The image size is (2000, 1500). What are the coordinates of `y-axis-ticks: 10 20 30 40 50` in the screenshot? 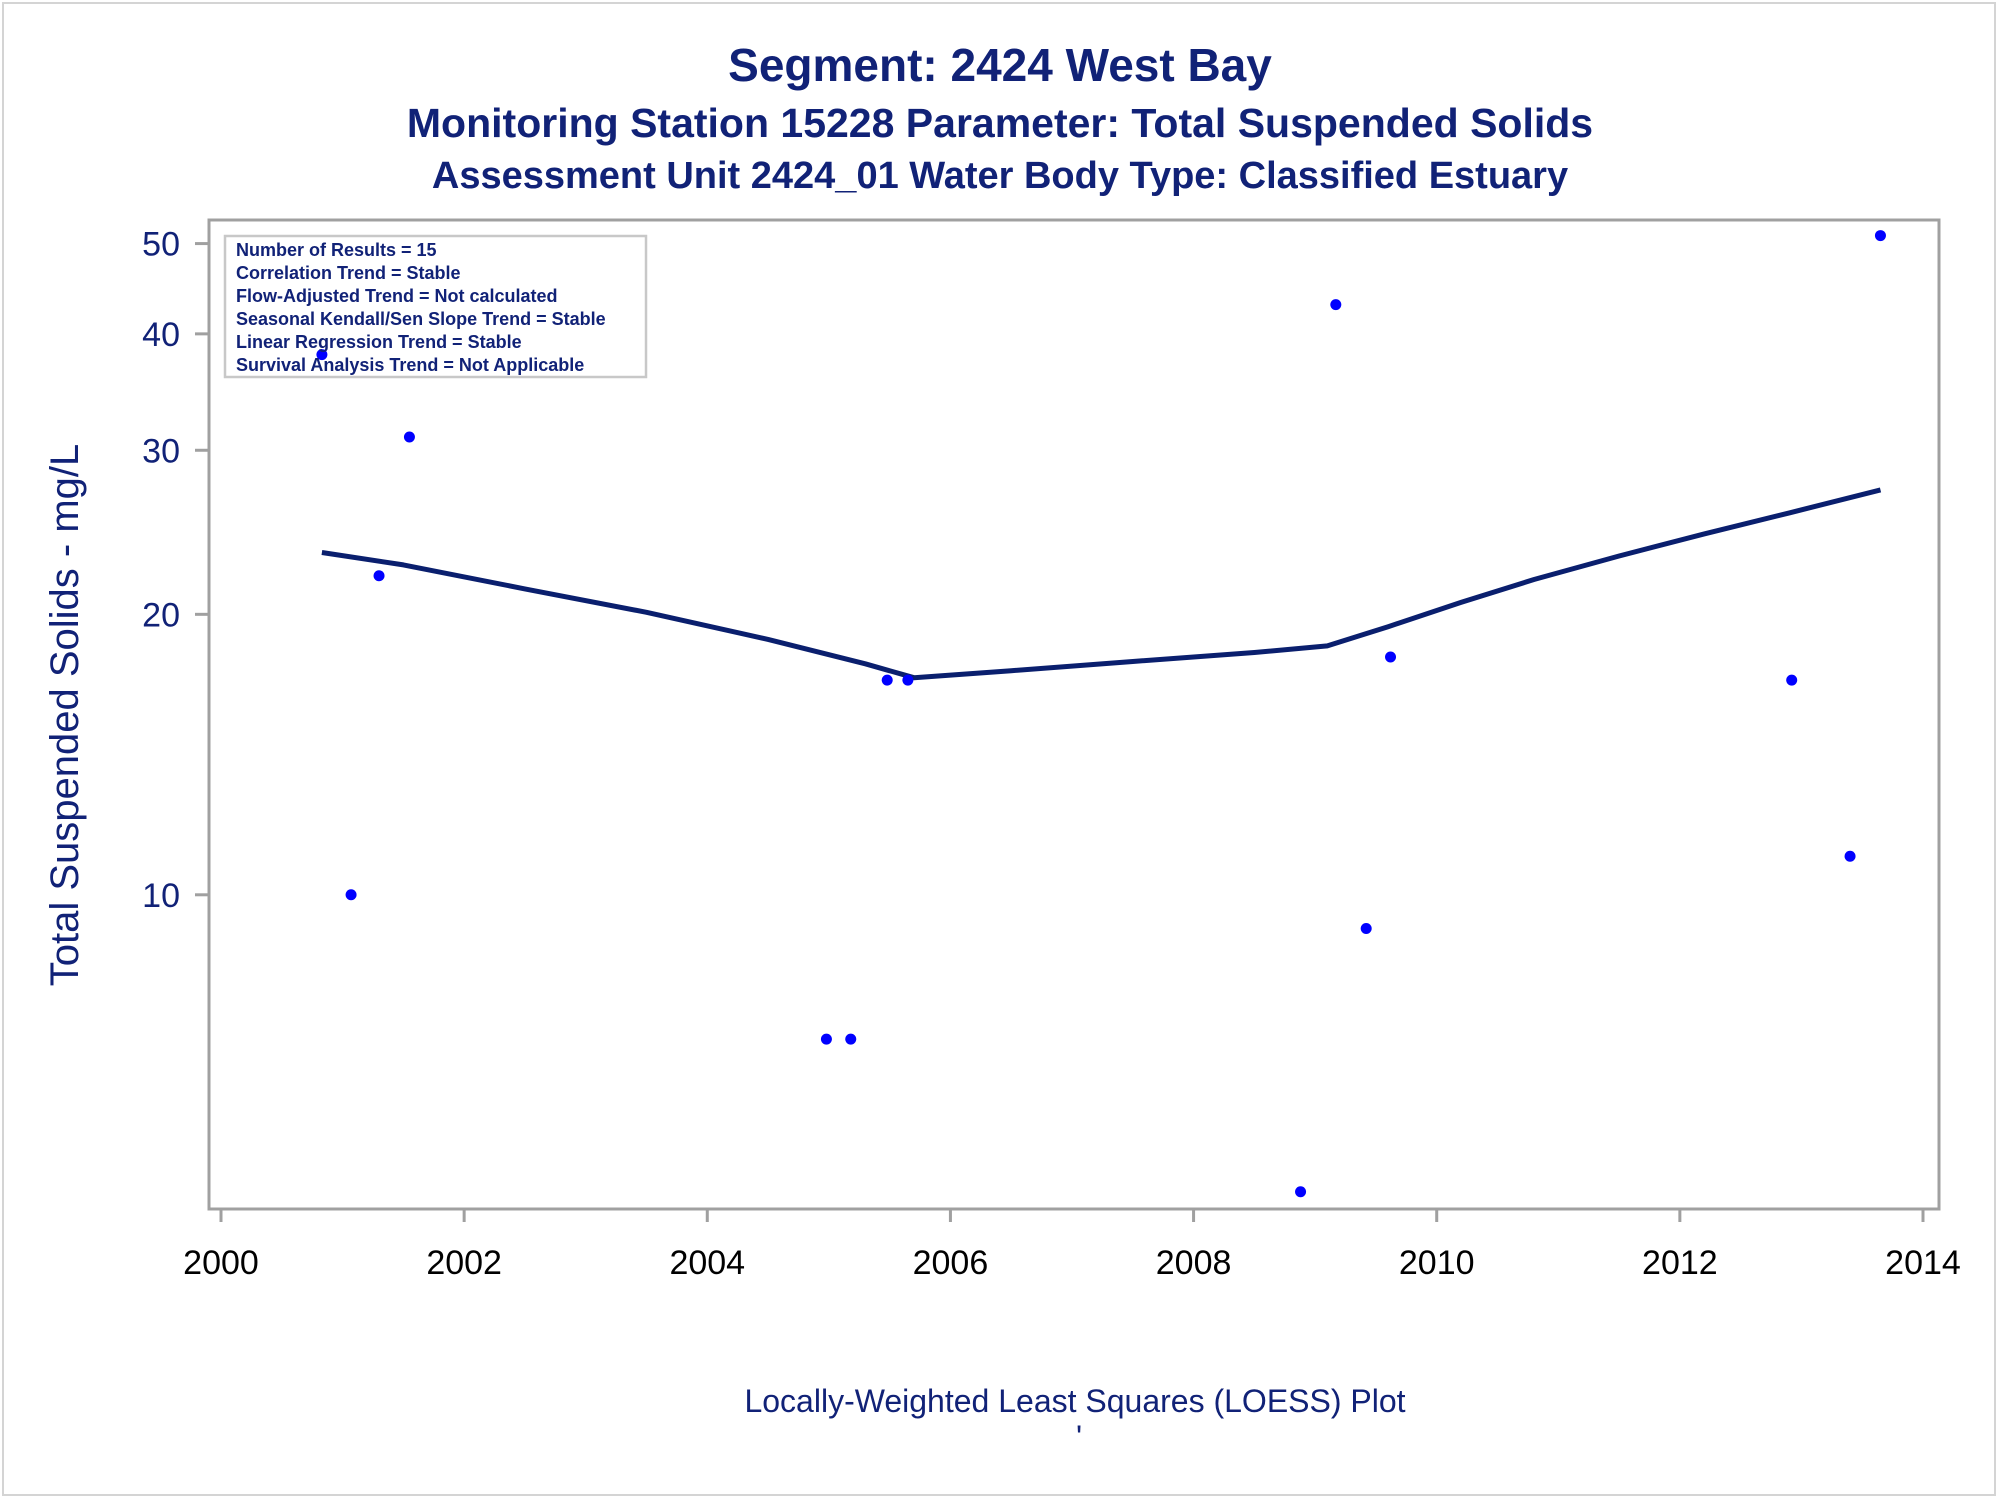 It's located at (175, 570).